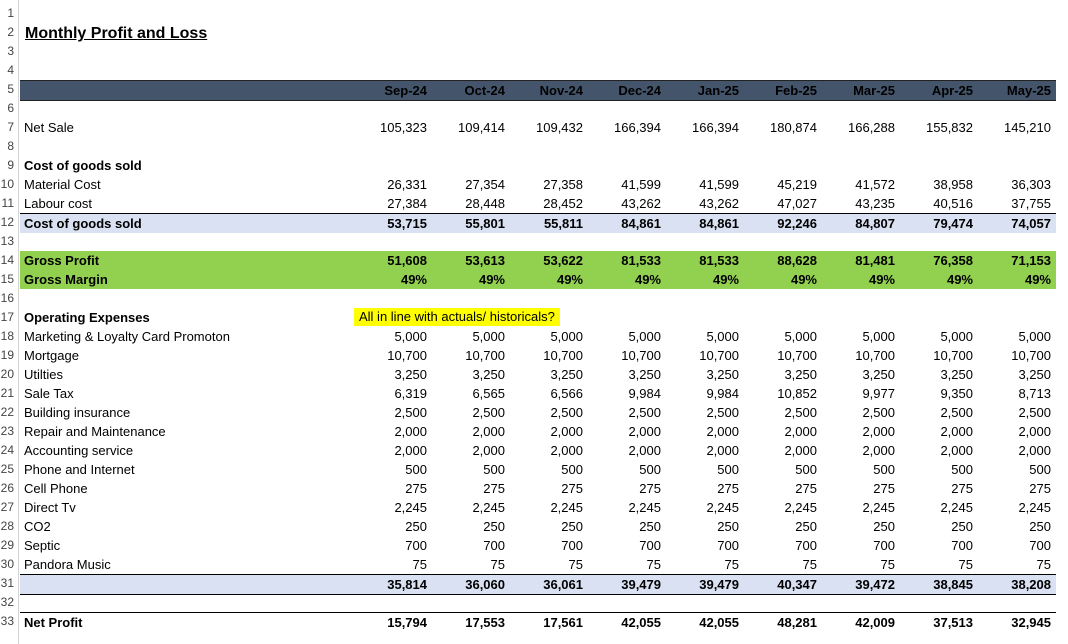 This screenshot has height=644, width=1068. I want to click on value-cell: 79,474, so click(953, 223).